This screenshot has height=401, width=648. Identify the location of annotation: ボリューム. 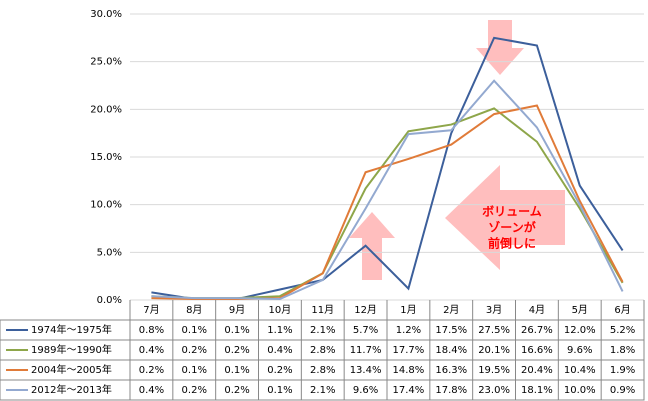
(512, 211).